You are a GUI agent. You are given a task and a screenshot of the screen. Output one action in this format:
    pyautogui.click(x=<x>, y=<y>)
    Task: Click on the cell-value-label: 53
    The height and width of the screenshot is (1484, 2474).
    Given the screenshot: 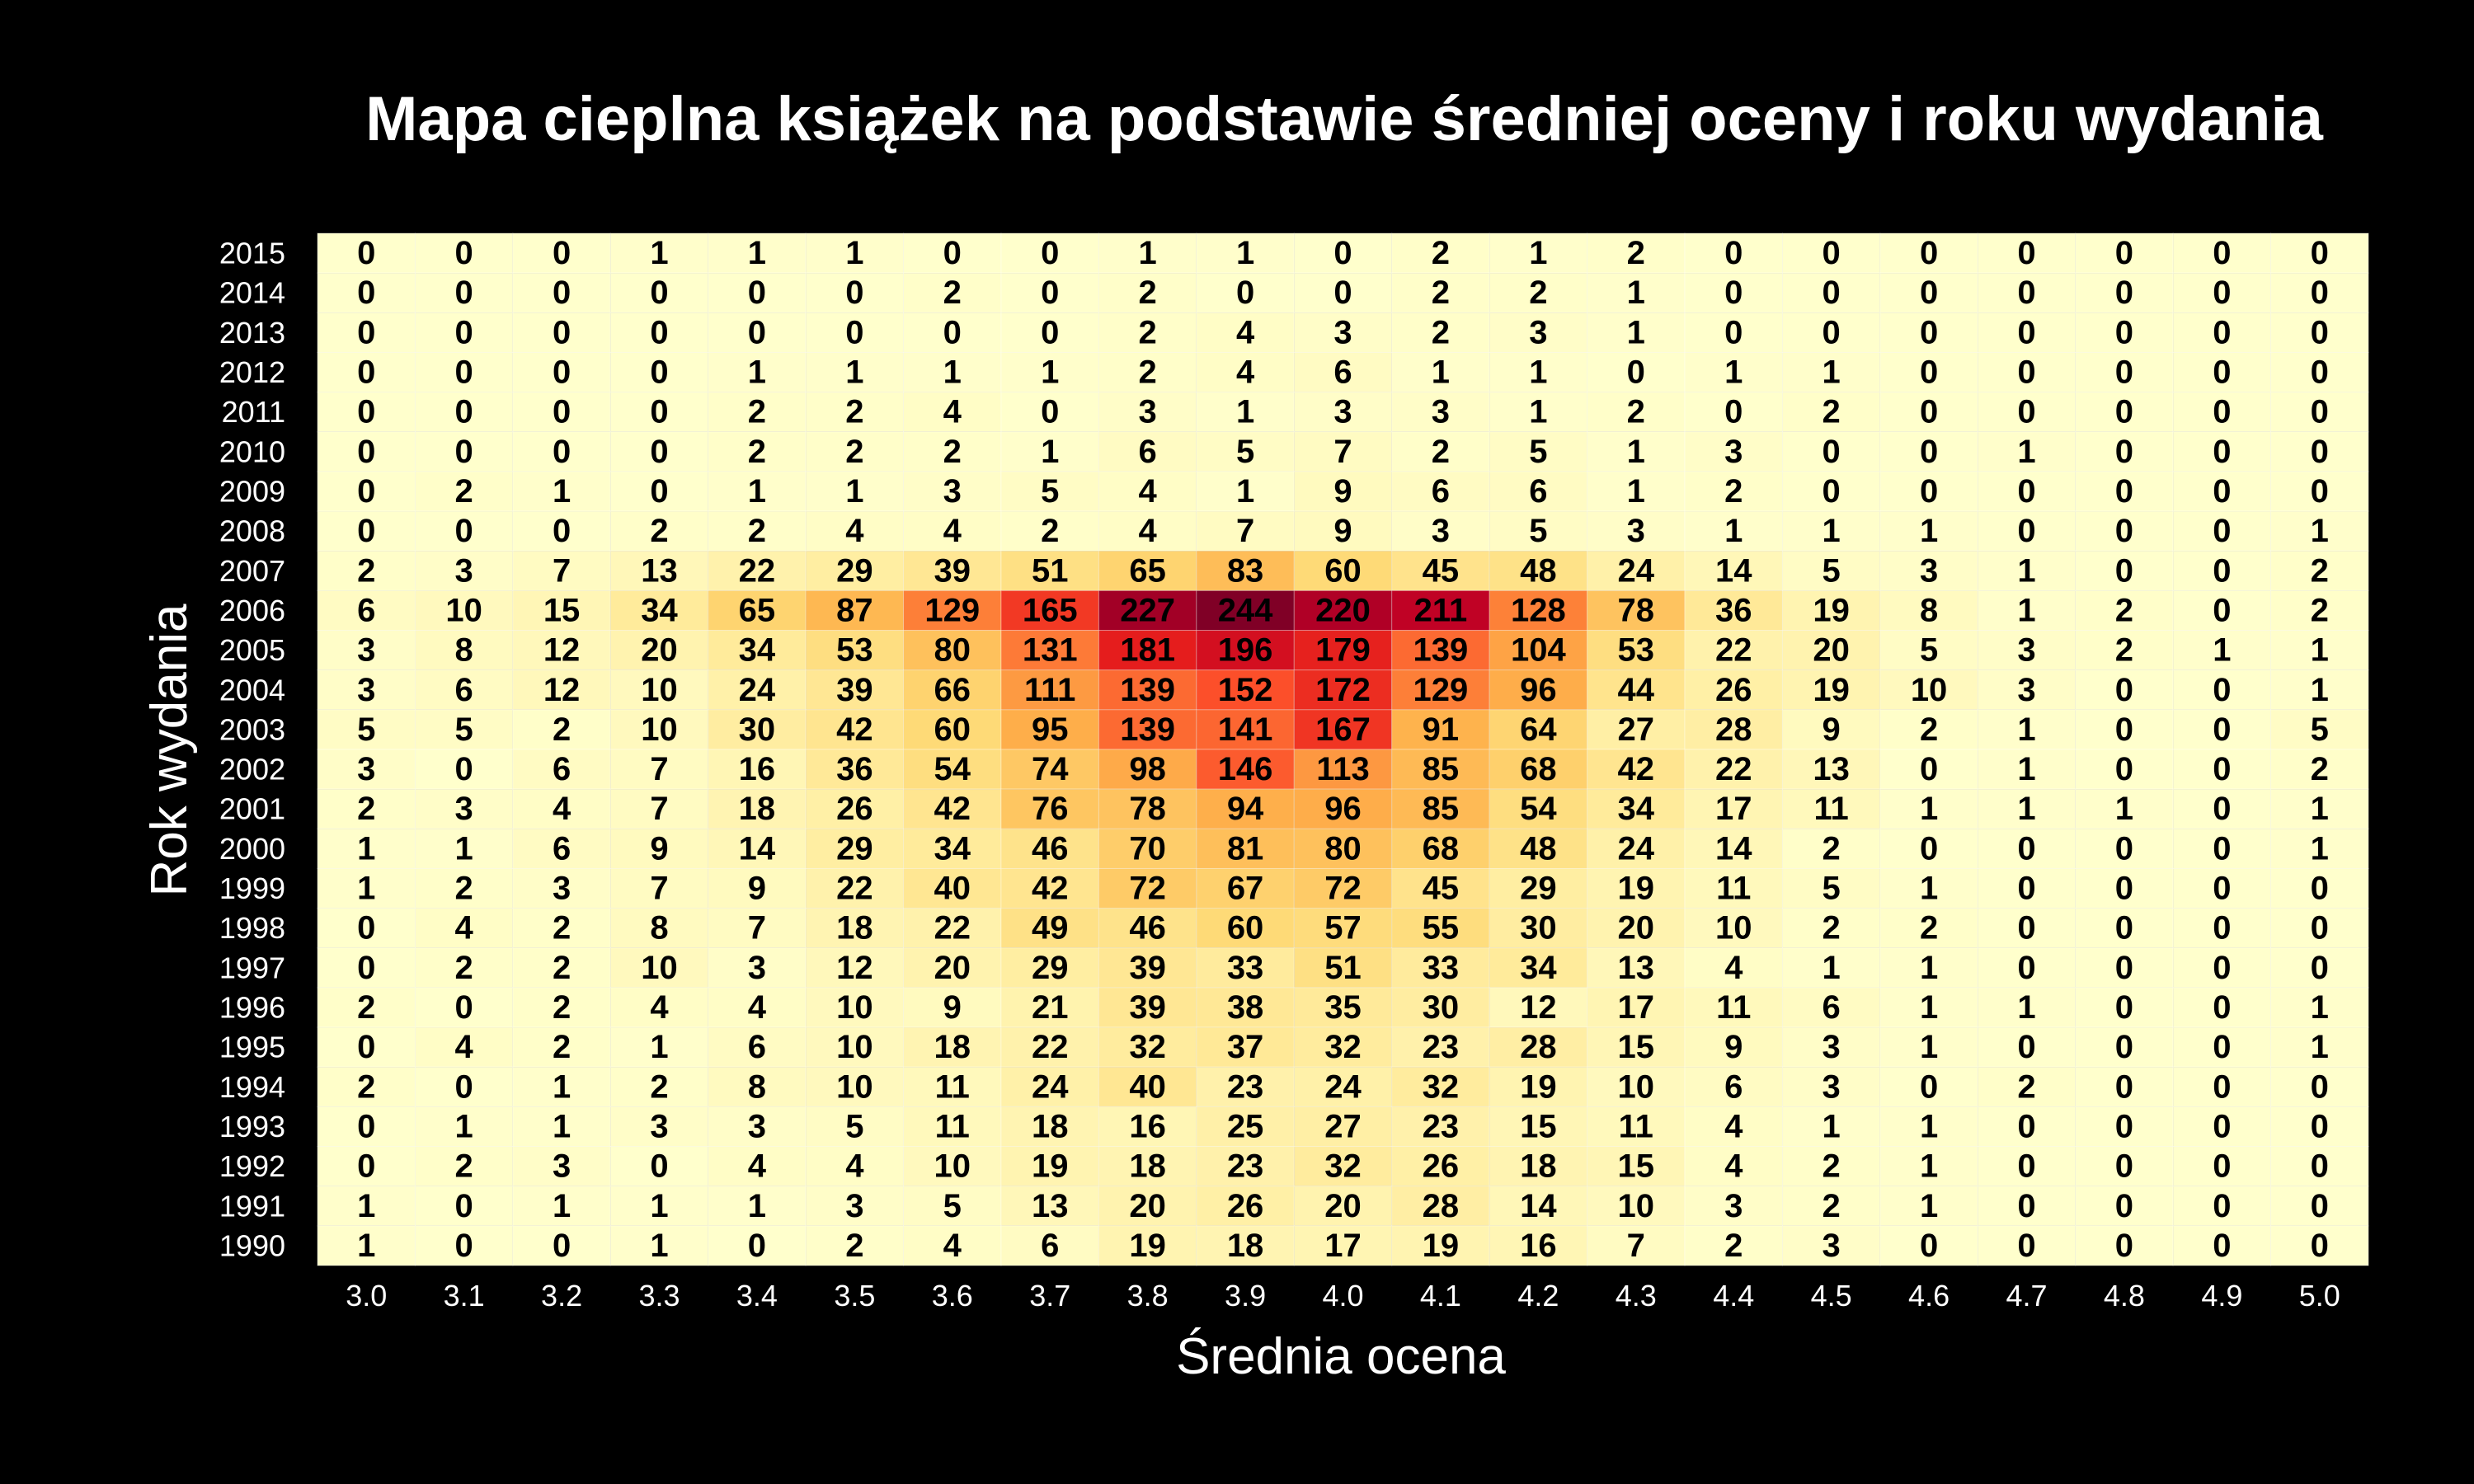 What is the action you would take?
    pyautogui.click(x=854, y=650)
    